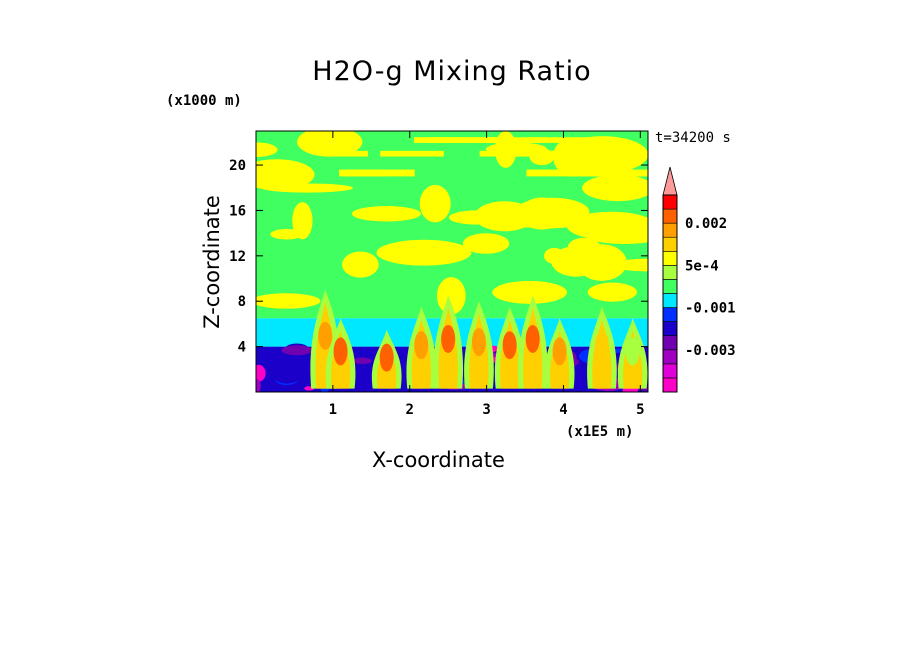 The height and width of the screenshot is (654, 904). I want to click on colorbar-label: 0.002, so click(706, 224).